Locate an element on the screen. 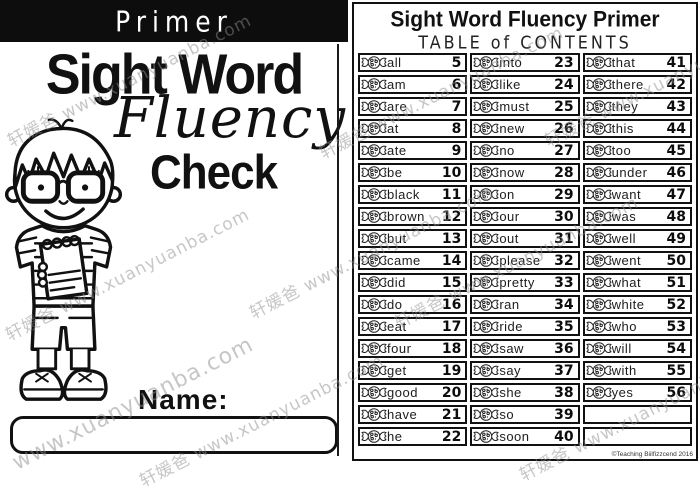 The width and height of the screenshot is (700, 492). toc-page-number: 49 is located at coordinates (676, 238).